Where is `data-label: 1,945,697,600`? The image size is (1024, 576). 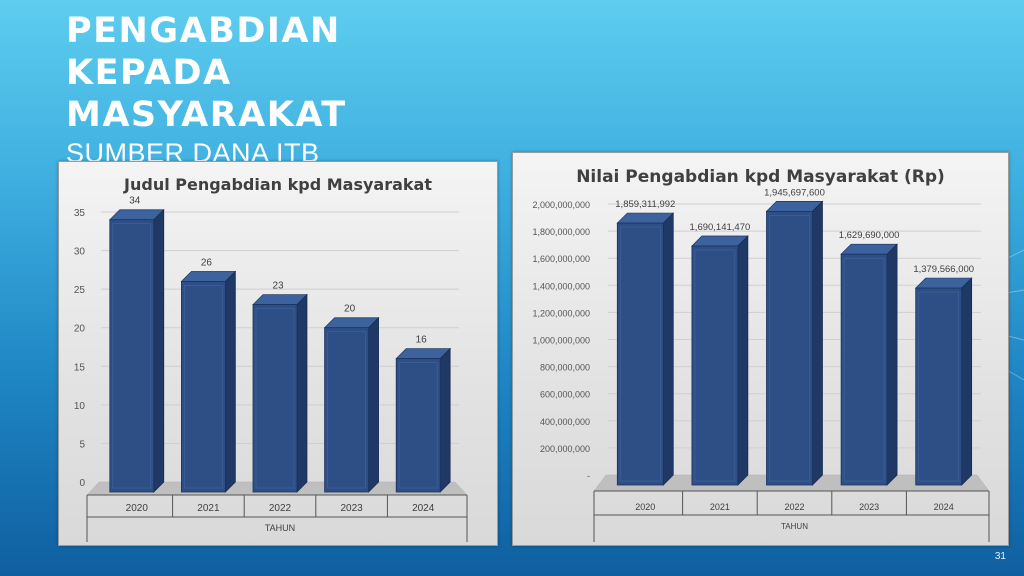 data-label: 1,945,697,600 is located at coordinates (794, 192).